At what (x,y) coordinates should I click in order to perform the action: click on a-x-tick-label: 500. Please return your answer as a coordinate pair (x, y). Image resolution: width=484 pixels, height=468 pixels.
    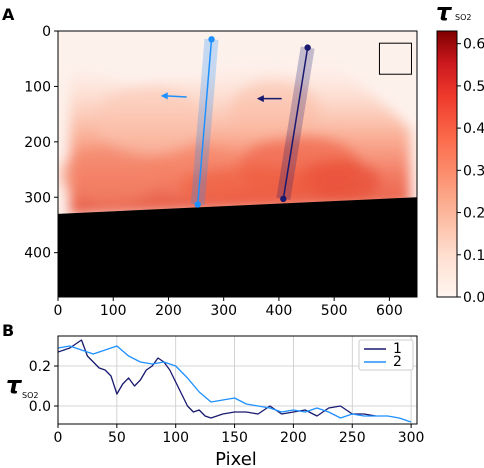
    Looking at the image, I should click on (334, 311).